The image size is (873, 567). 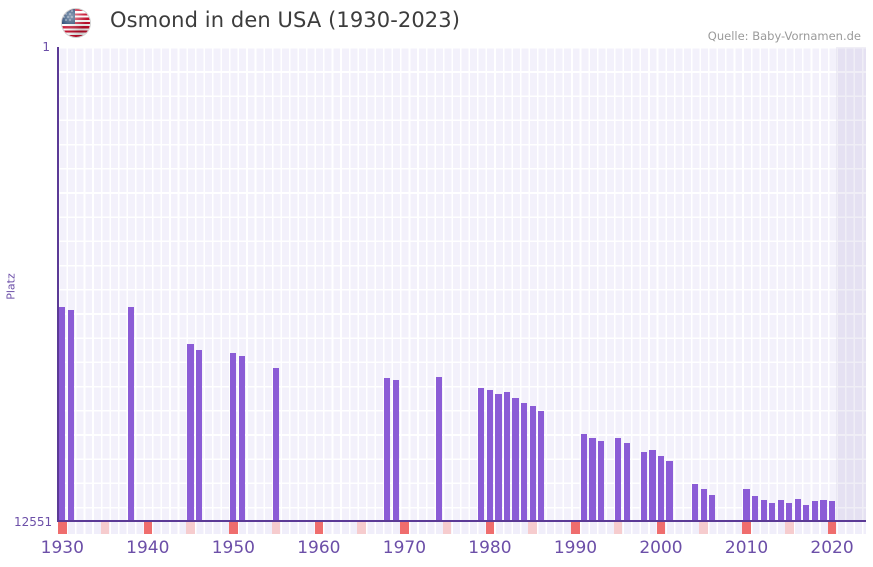 What do you see at coordinates (233, 548) in the screenshot?
I see `x-axis-tick-label: 1950` at bounding box center [233, 548].